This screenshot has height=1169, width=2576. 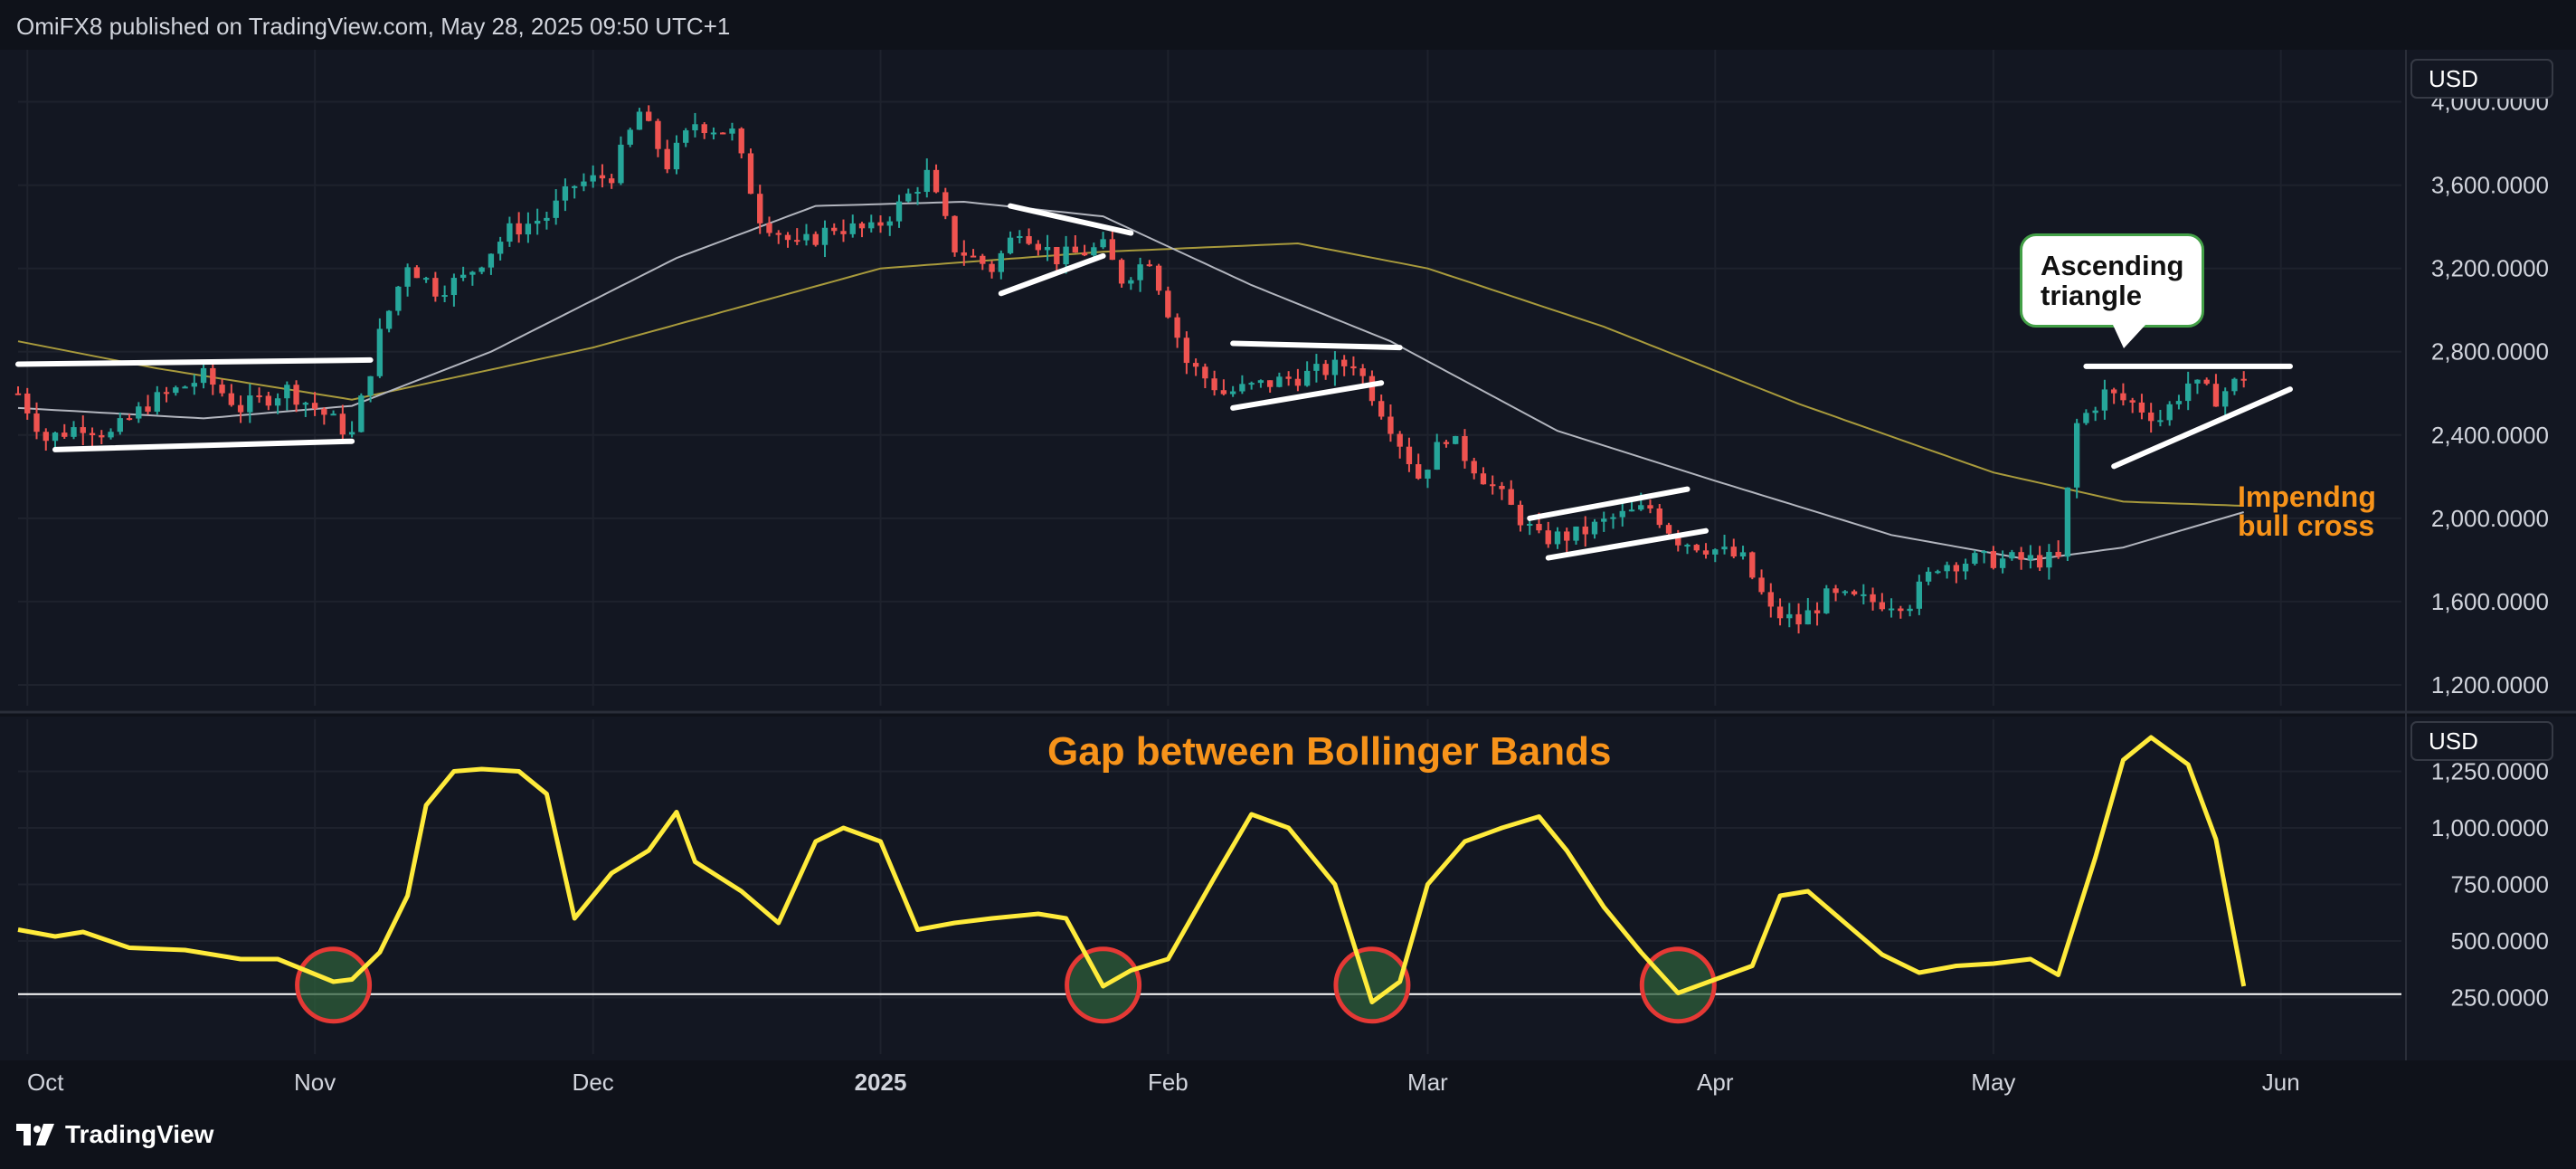 I want to click on tradingview-logo: TradingView, so click(x=114, y=1134).